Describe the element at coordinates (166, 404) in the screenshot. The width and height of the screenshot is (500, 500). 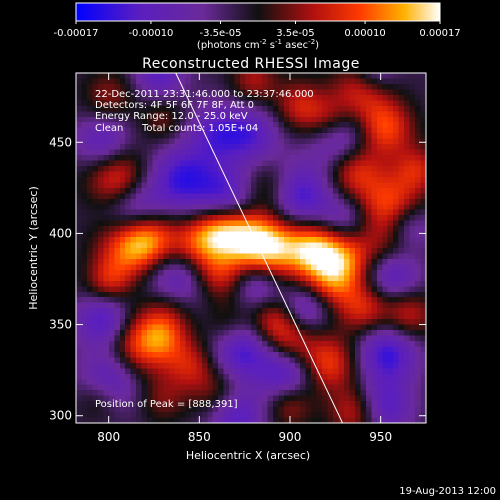
I see `info-peak: Position of Peak = [888,391]` at that location.